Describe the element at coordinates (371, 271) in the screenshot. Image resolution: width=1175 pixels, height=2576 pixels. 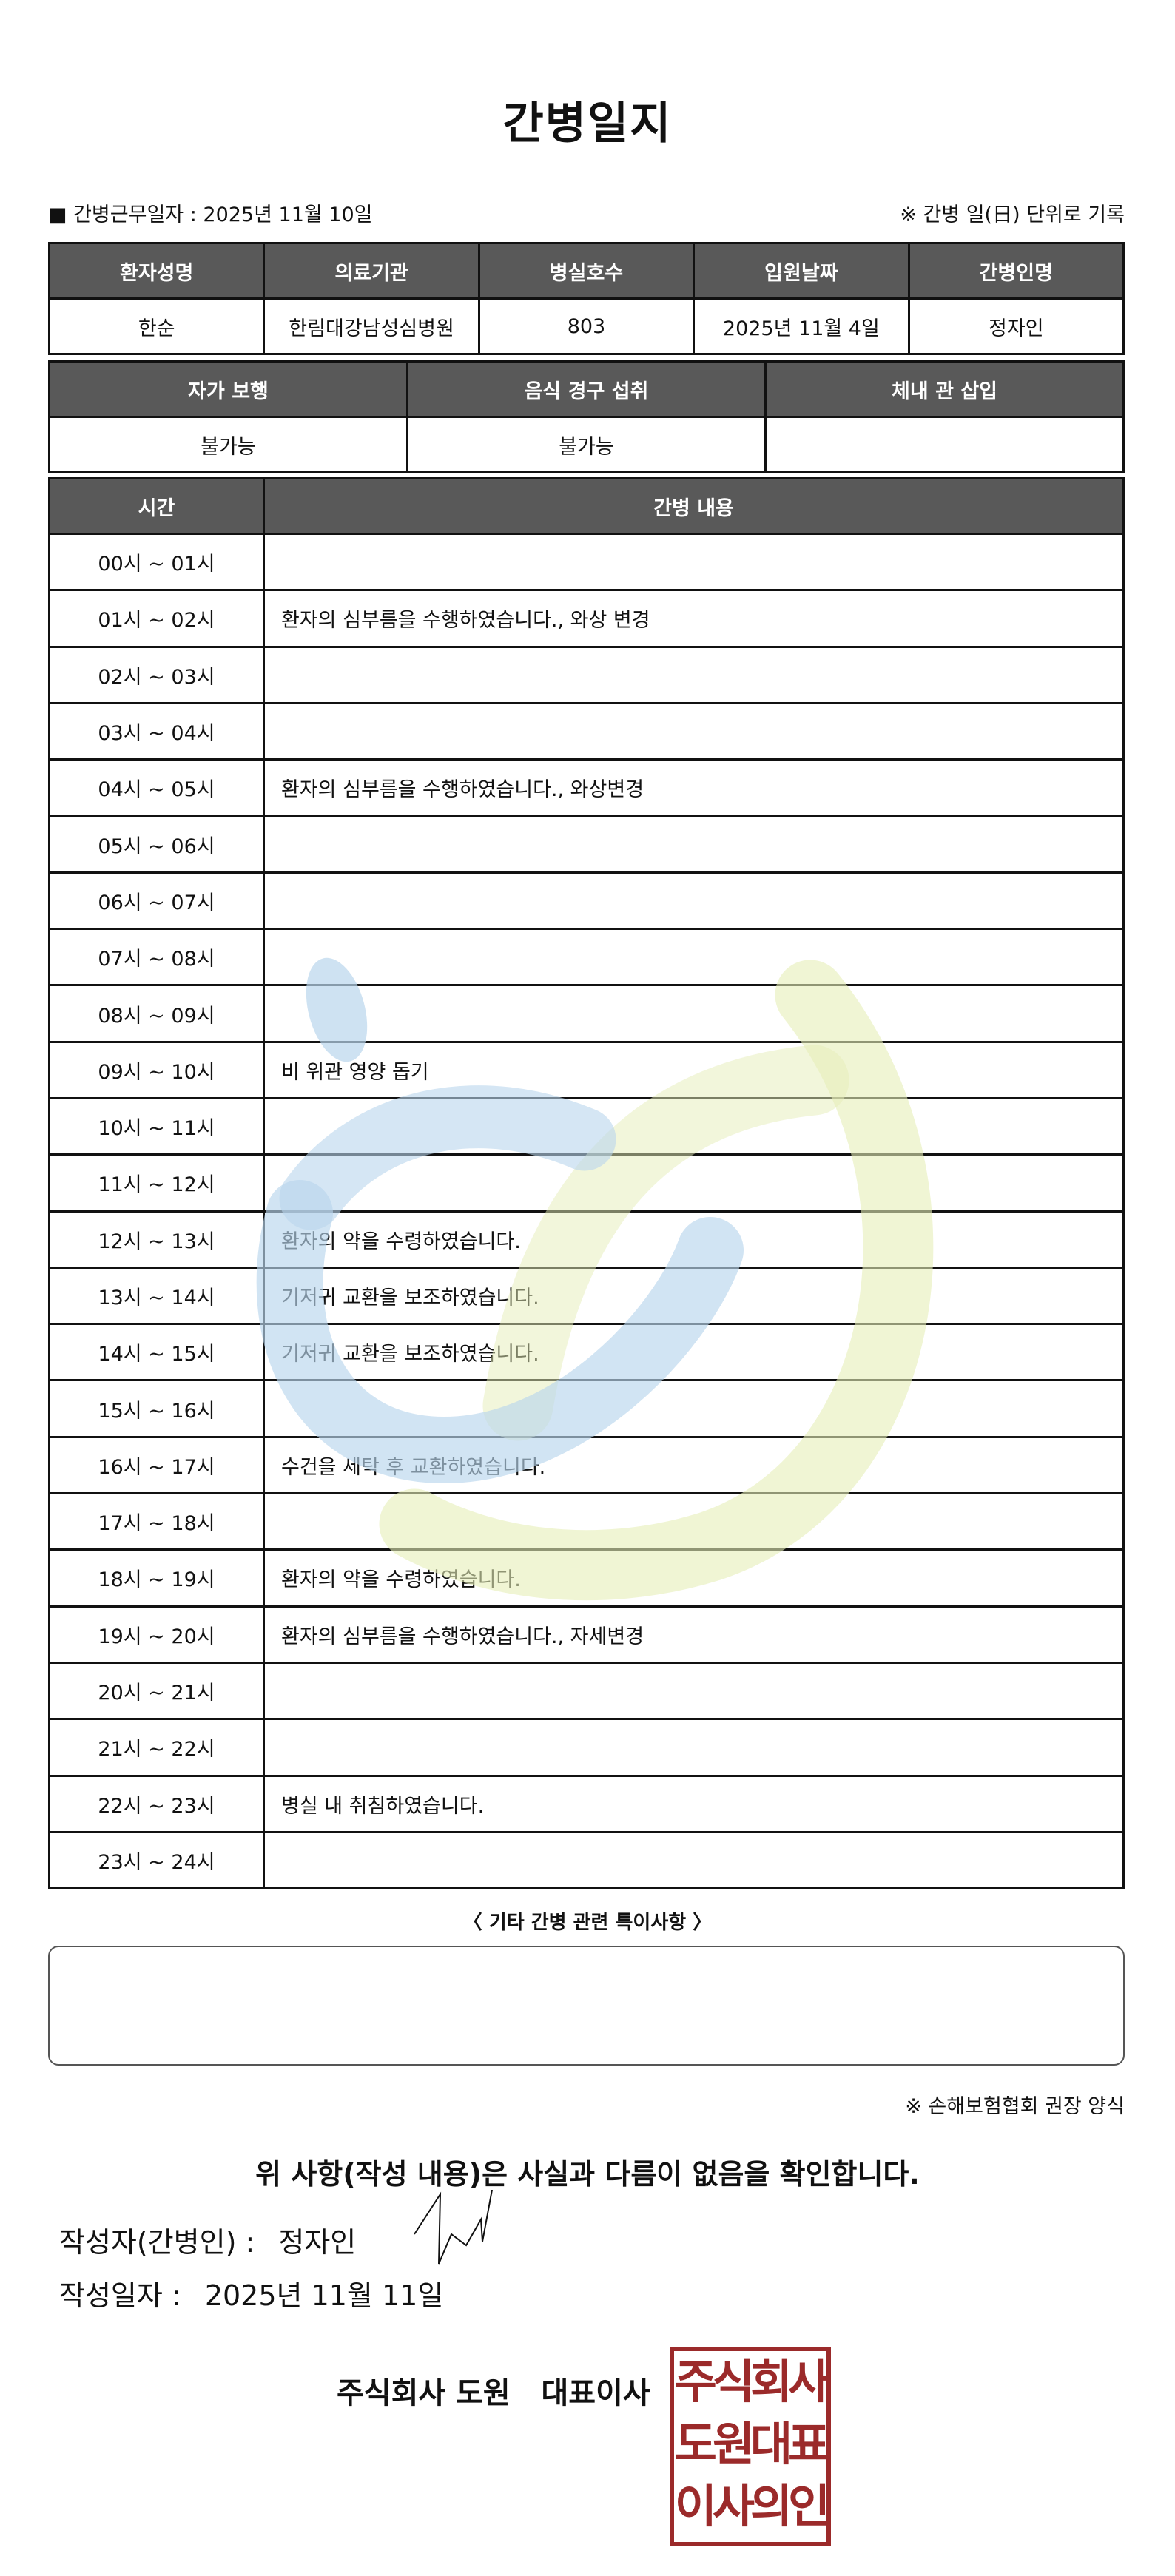
I see `header-hospital: 의료기관` at that location.